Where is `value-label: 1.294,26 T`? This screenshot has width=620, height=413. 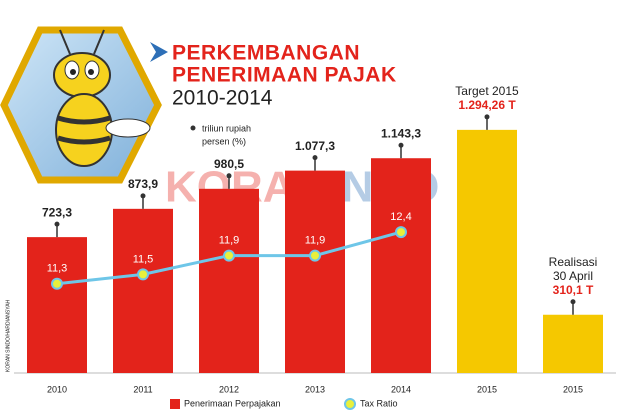 value-label: 1.294,26 T is located at coordinates (487, 105).